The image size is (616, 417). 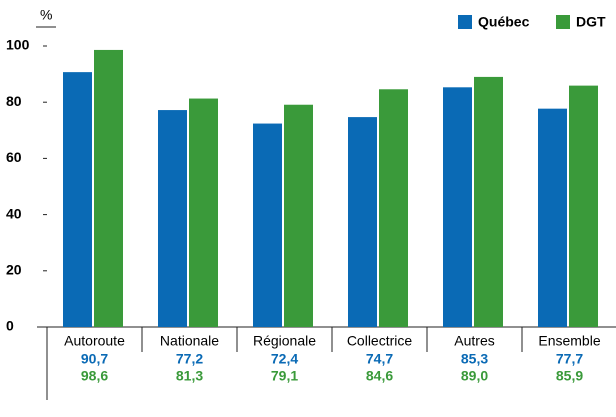 What do you see at coordinates (94, 376) in the screenshot?
I see `value-label: 98,6` at bounding box center [94, 376].